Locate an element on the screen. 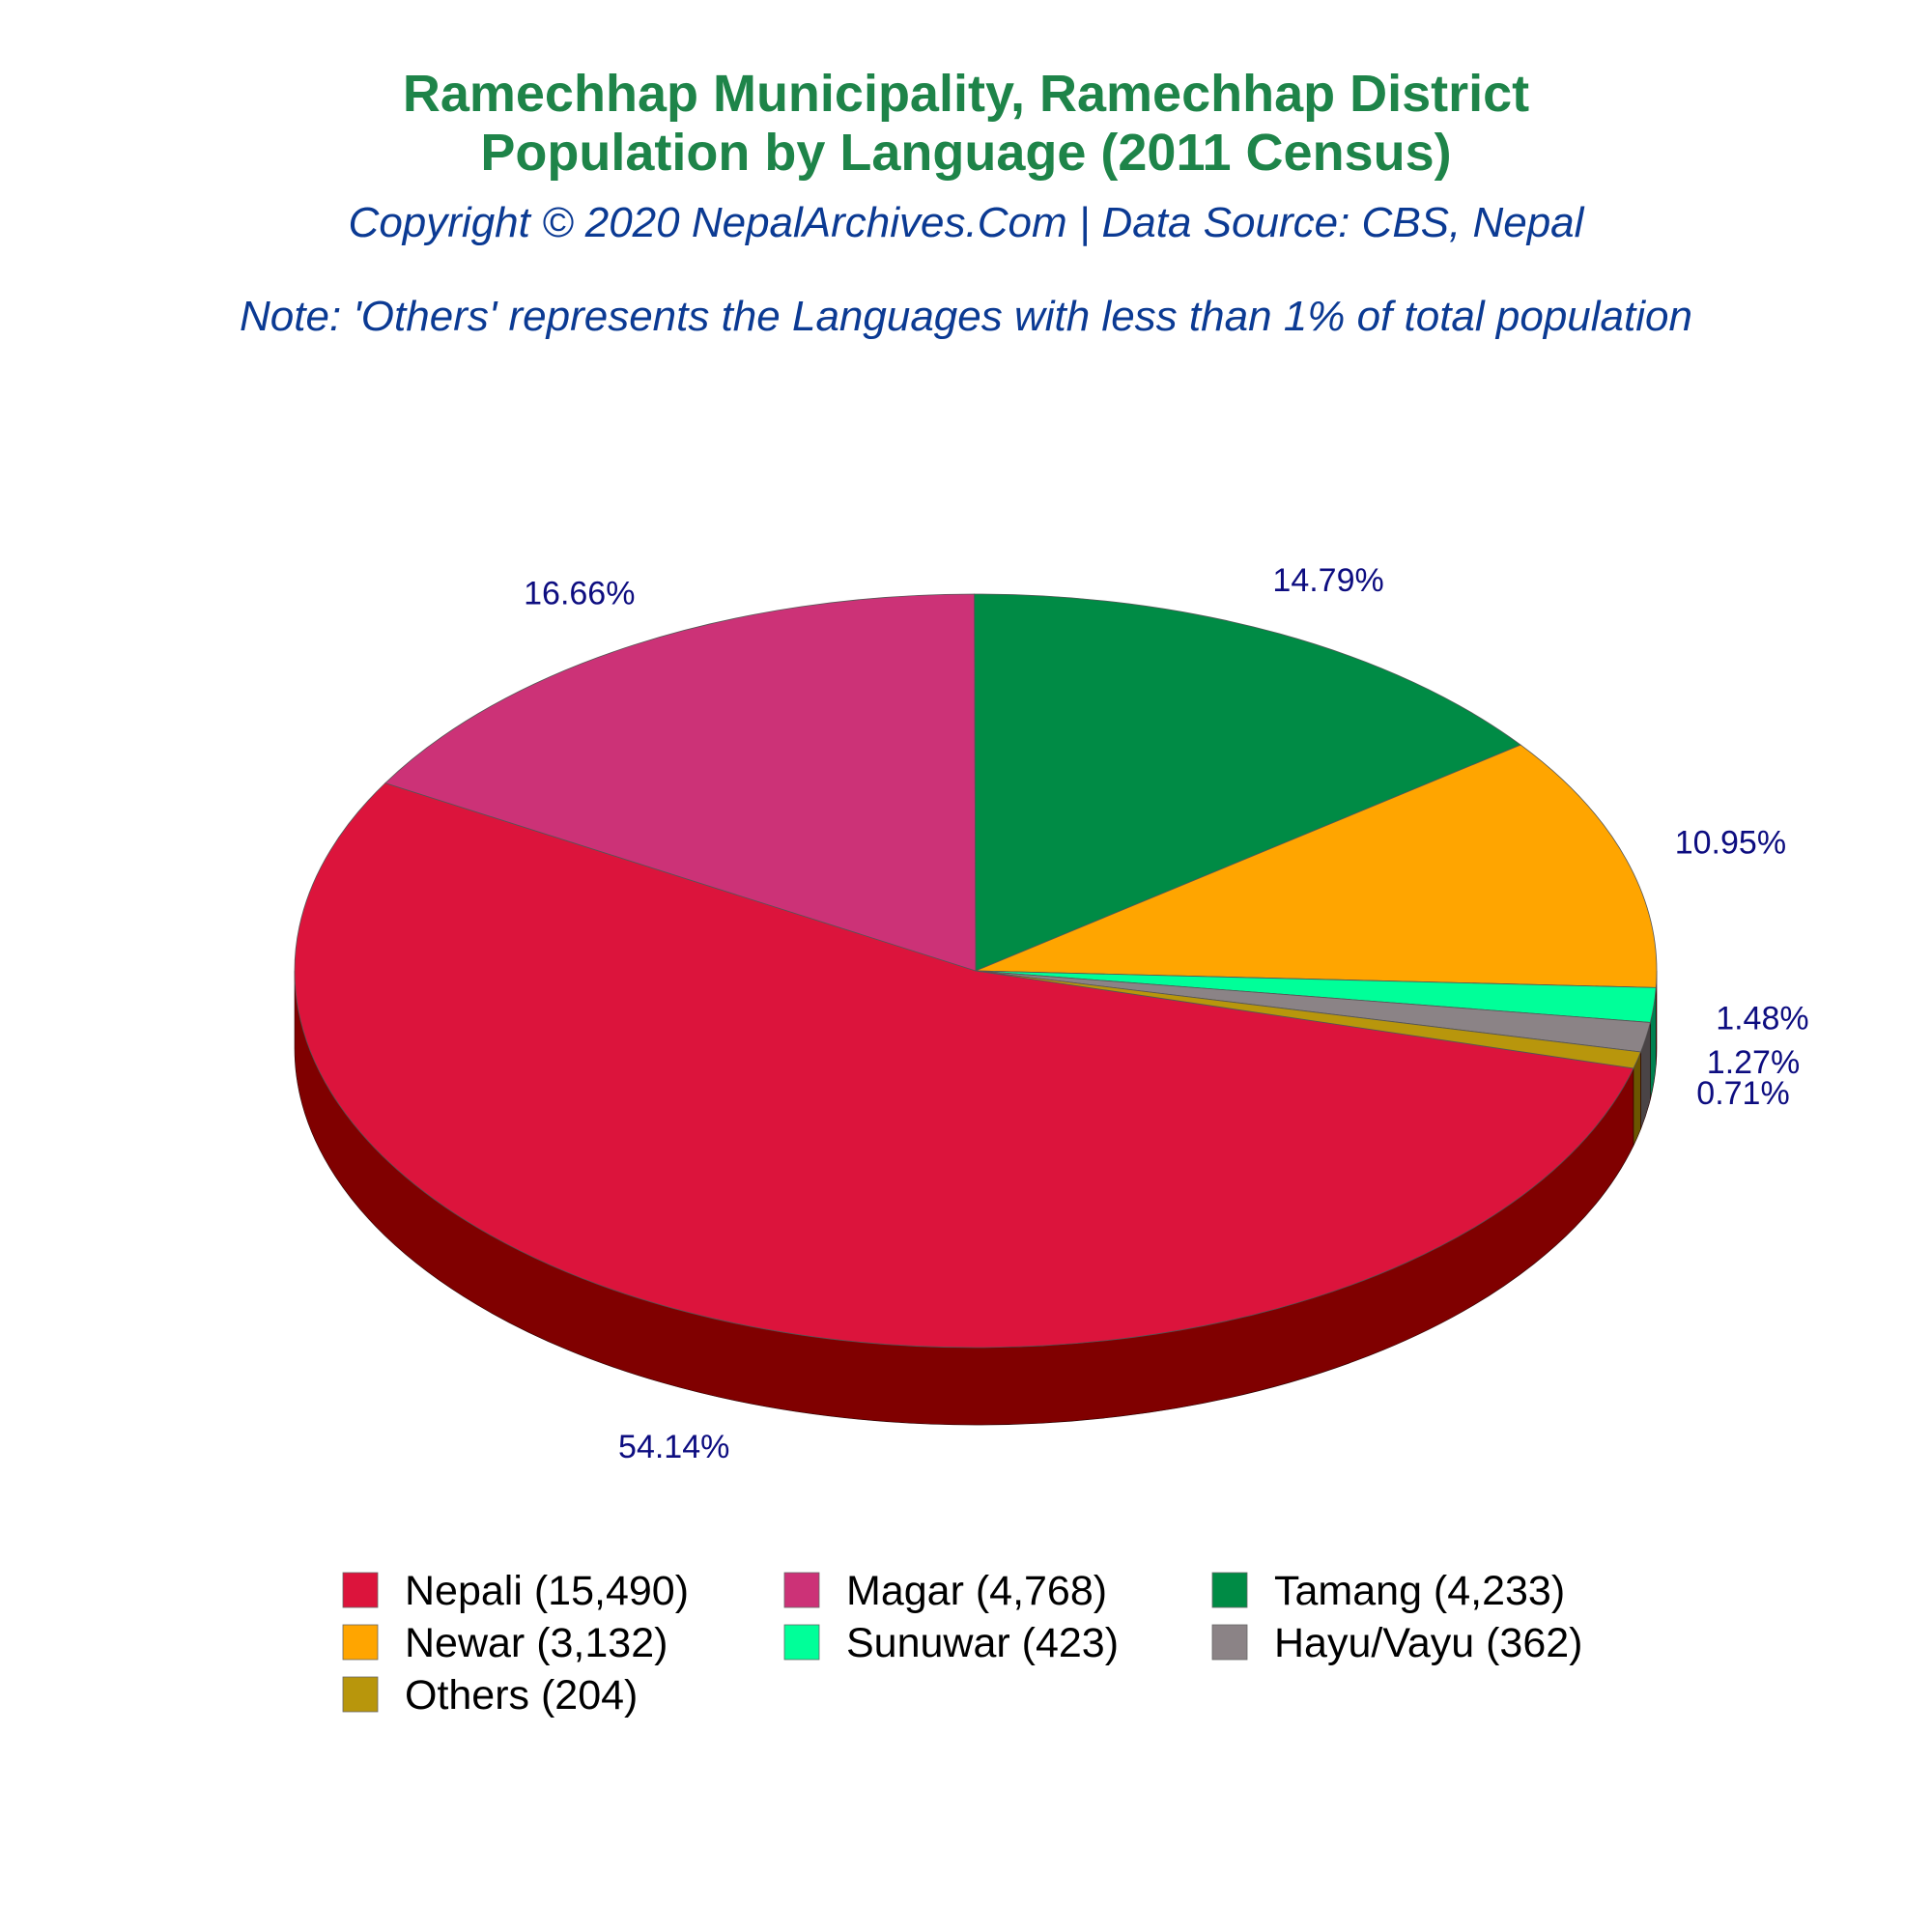 The image size is (1932, 1932). legend-label: Others (204) is located at coordinates (521, 1695).